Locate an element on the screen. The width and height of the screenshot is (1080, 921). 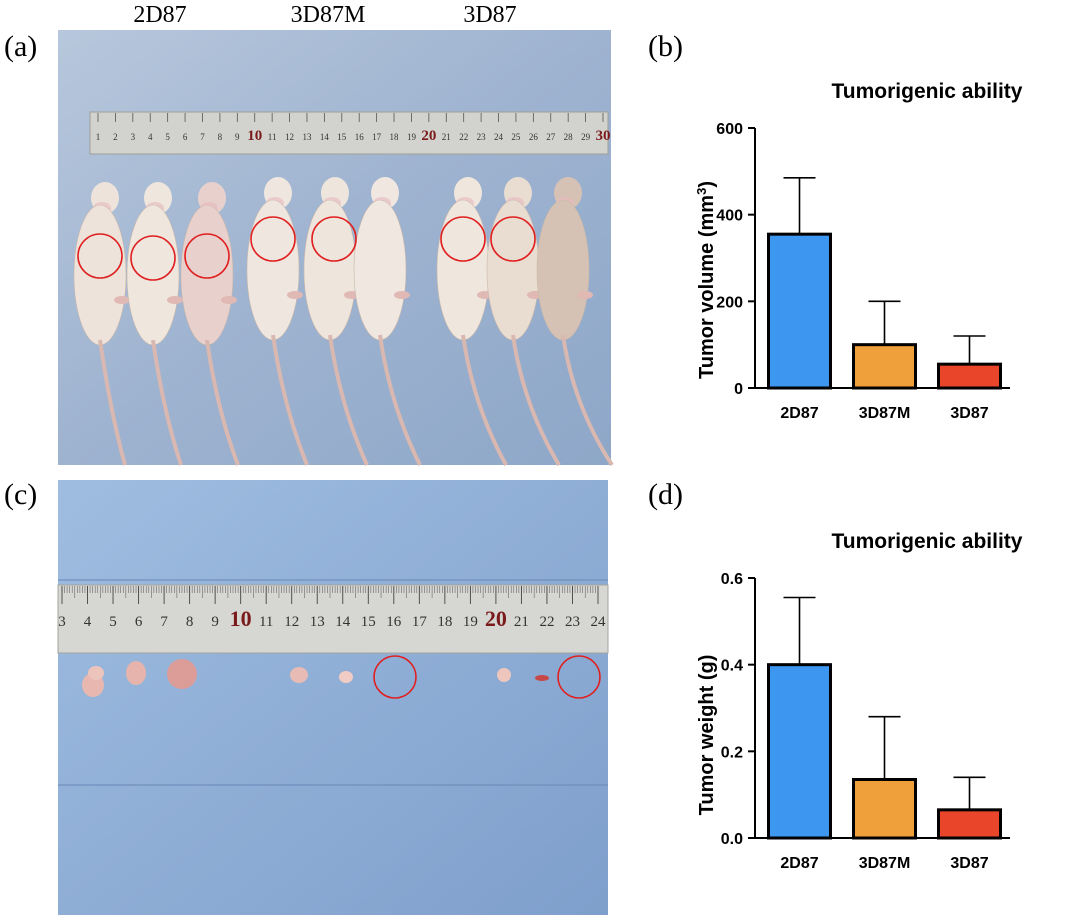
ruler-tick-label: 9 is located at coordinates (237, 137).